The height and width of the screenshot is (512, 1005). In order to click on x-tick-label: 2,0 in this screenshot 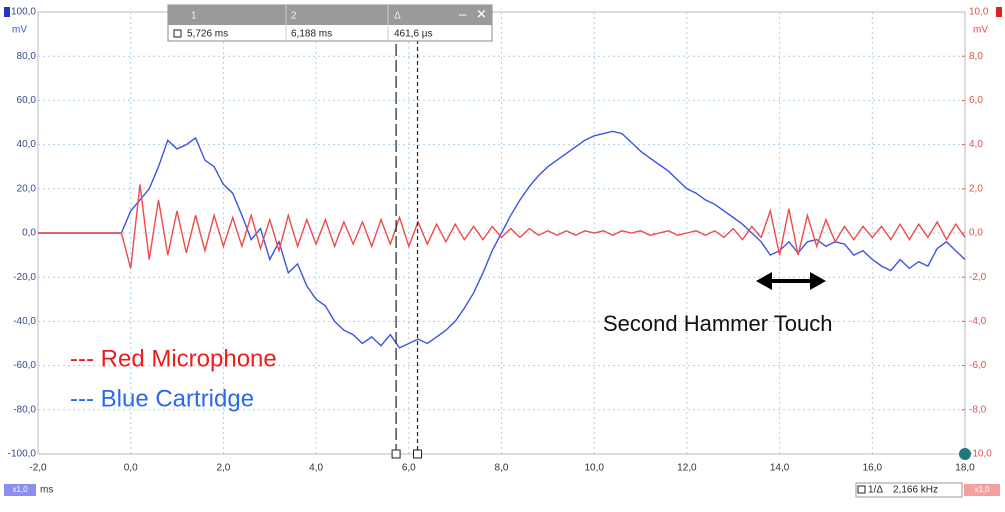, I will do `click(223, 468)`.